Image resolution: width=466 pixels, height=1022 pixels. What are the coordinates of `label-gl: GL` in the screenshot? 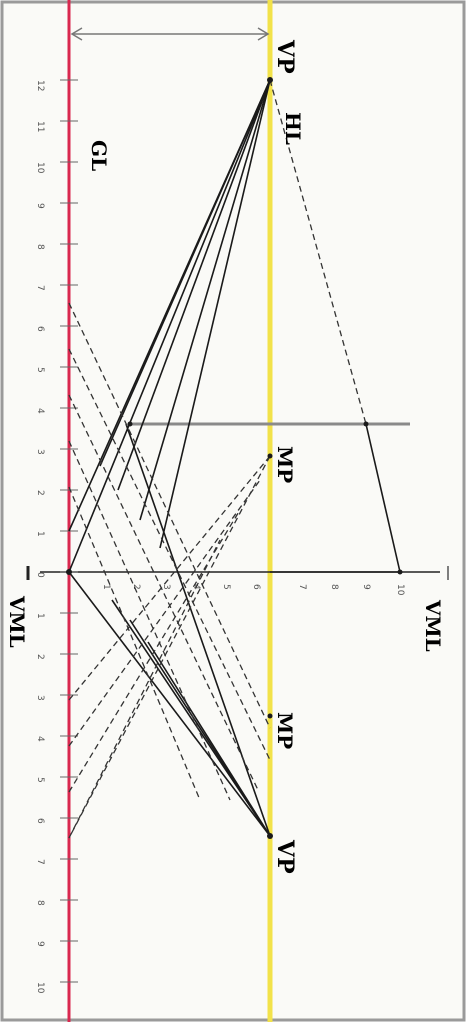 It's located at (99, 155).